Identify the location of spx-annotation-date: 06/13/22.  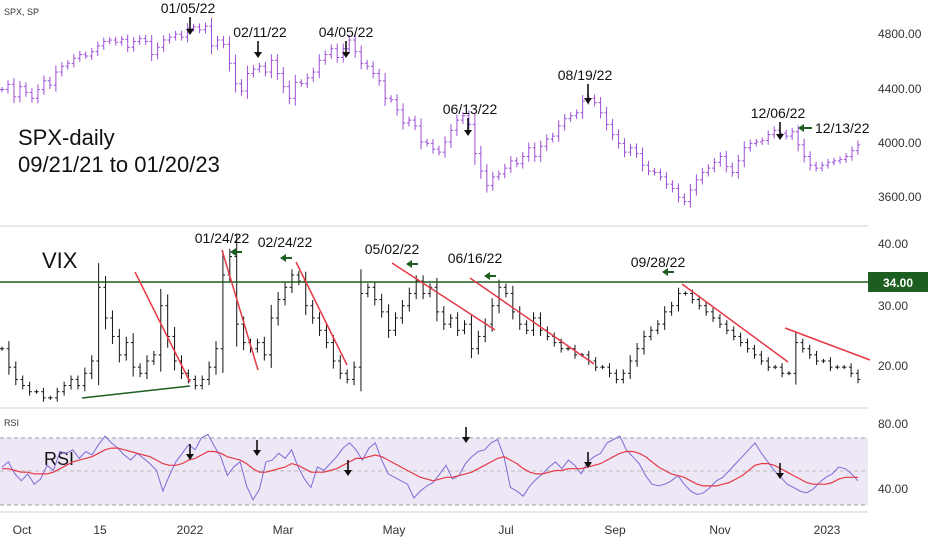
(470, 109).